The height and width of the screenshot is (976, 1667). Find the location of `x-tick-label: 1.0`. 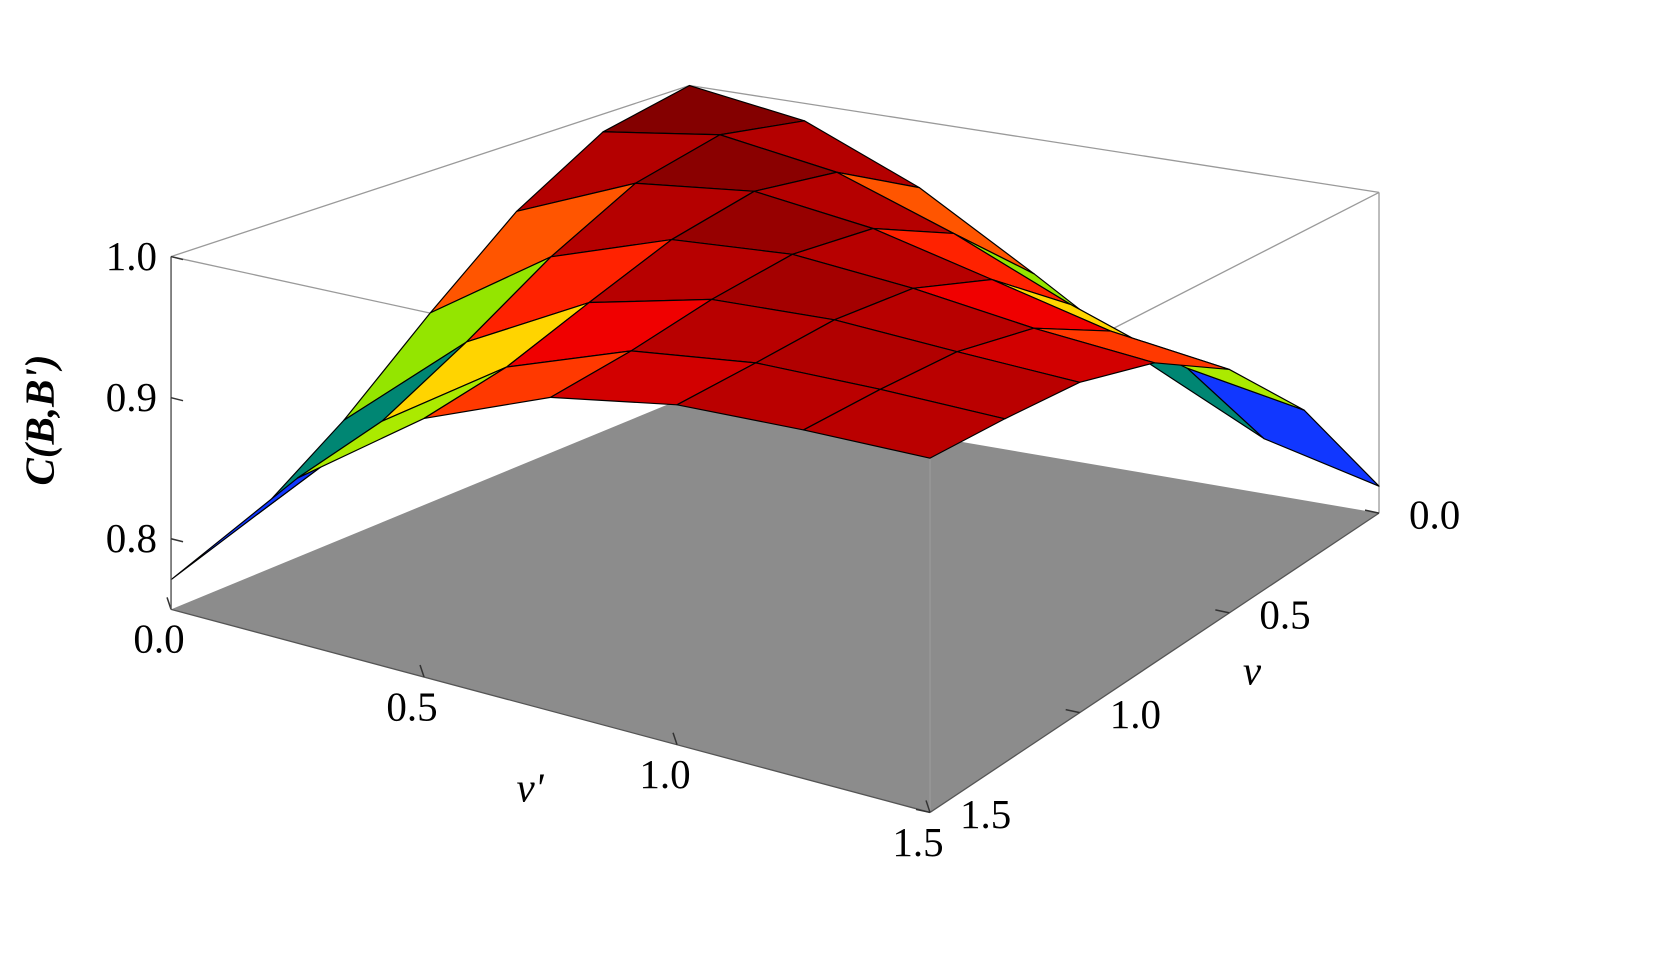

x-tick-label: 1.0 is located at coordinates (664, 774).